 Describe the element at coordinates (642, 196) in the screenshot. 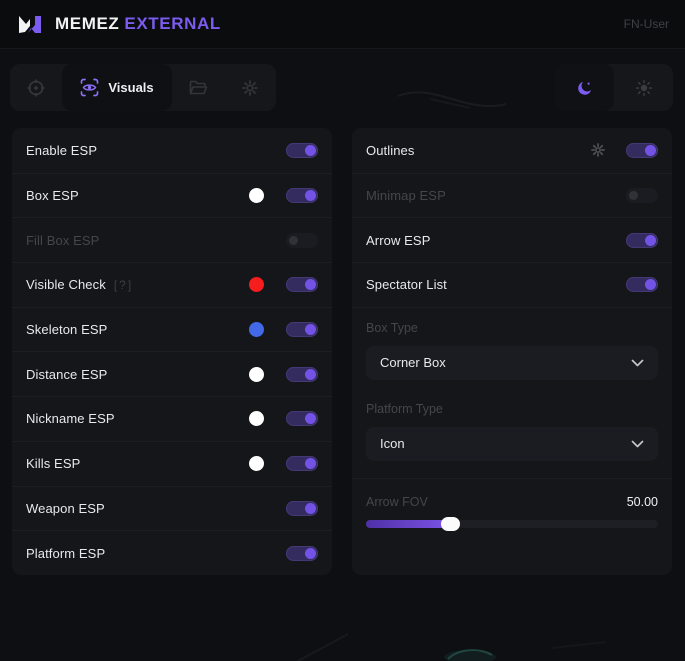

I see `minimap-esp-toggle` at that location.